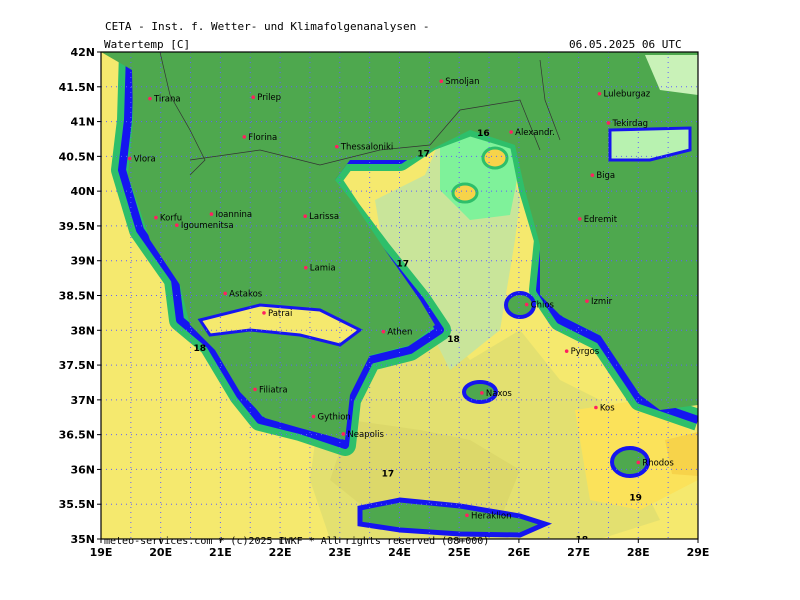 Image resolution: width=800 pixels, height=600 pixels. Describe the element at coordinates (280, 325) in the screenshot. I see `gulf-sea` at that location.